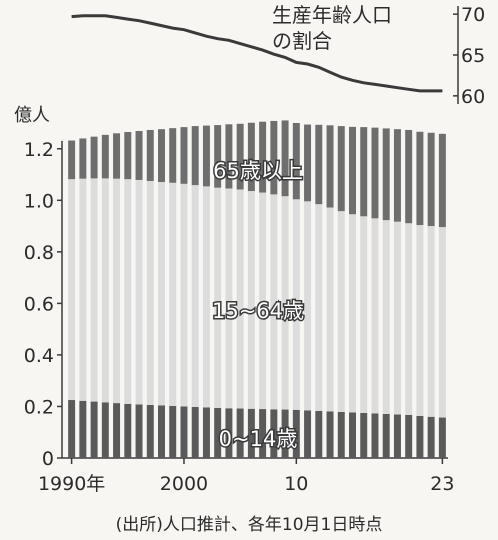 This screenshot has width=498, height=540. I want to click on bar-y-tick-label: 0, so click(48, 459).